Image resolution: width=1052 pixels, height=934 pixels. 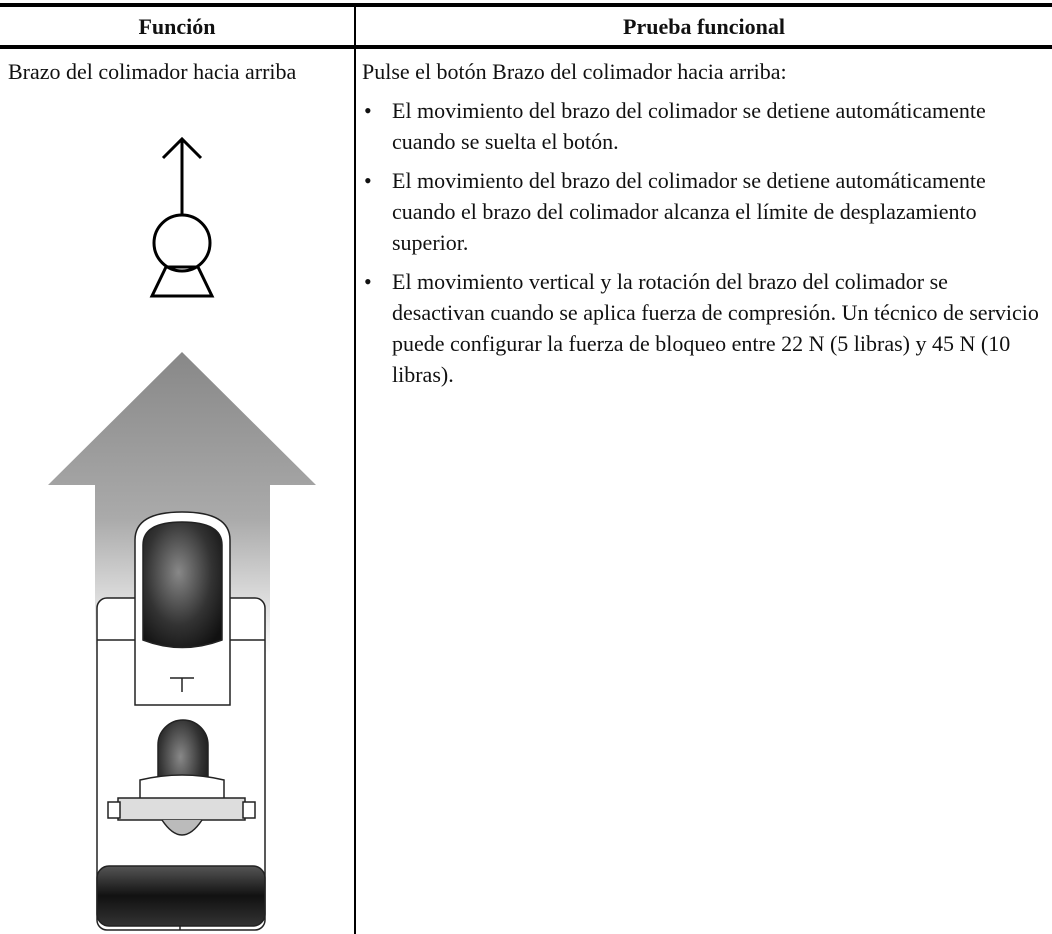 I want to click on machine, so click(x=181, y=721).